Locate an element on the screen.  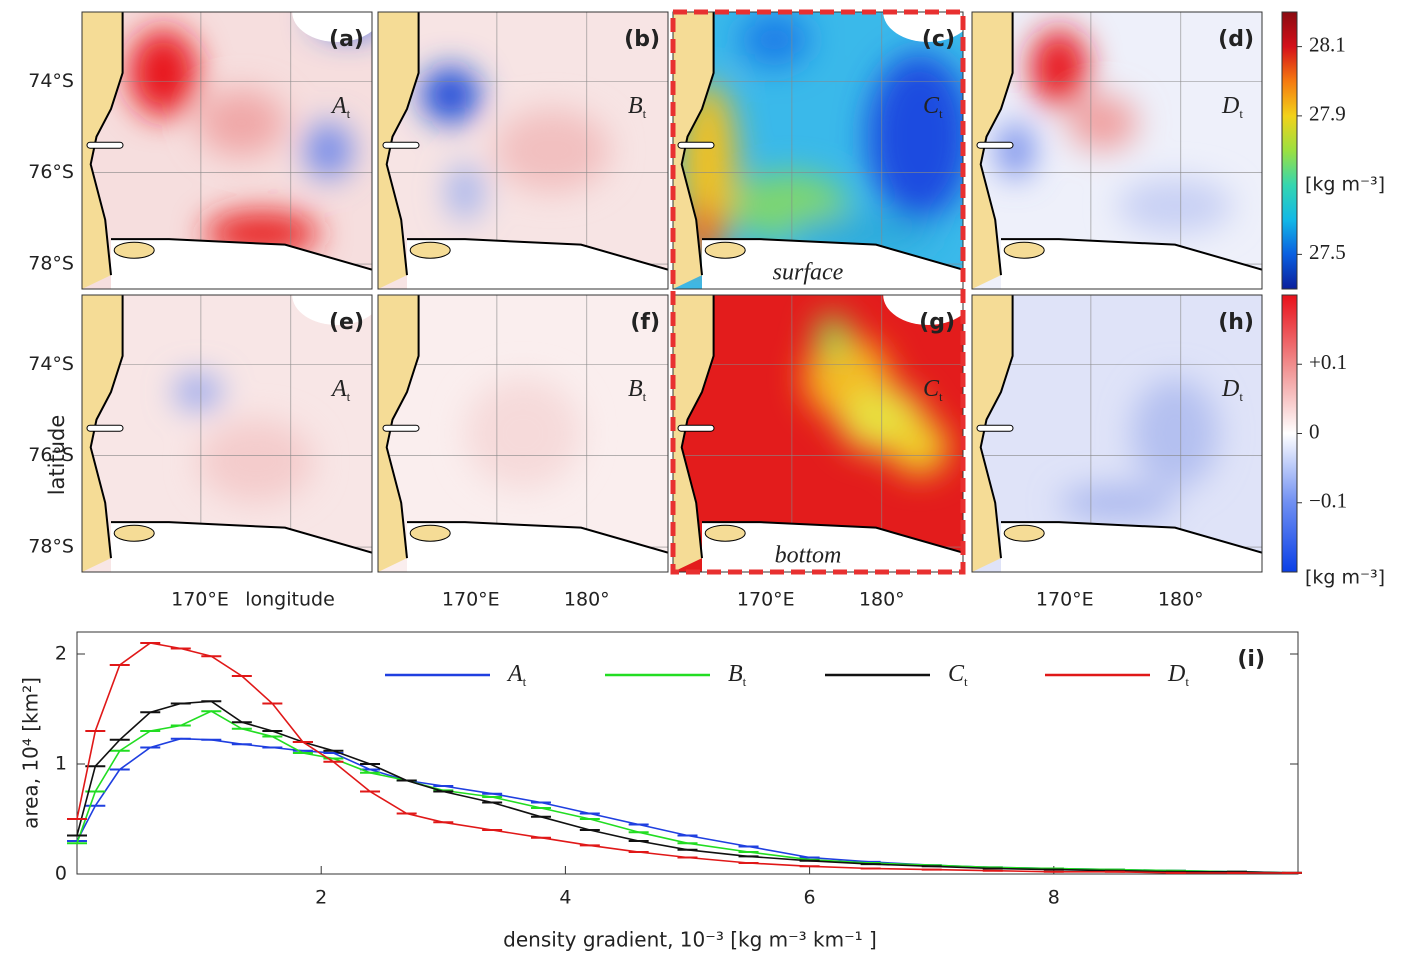
x-axis-title: density gradient, 10⁻³ [kg m⁻³ km⁻¹ ] is located at coordinates (690, 940).